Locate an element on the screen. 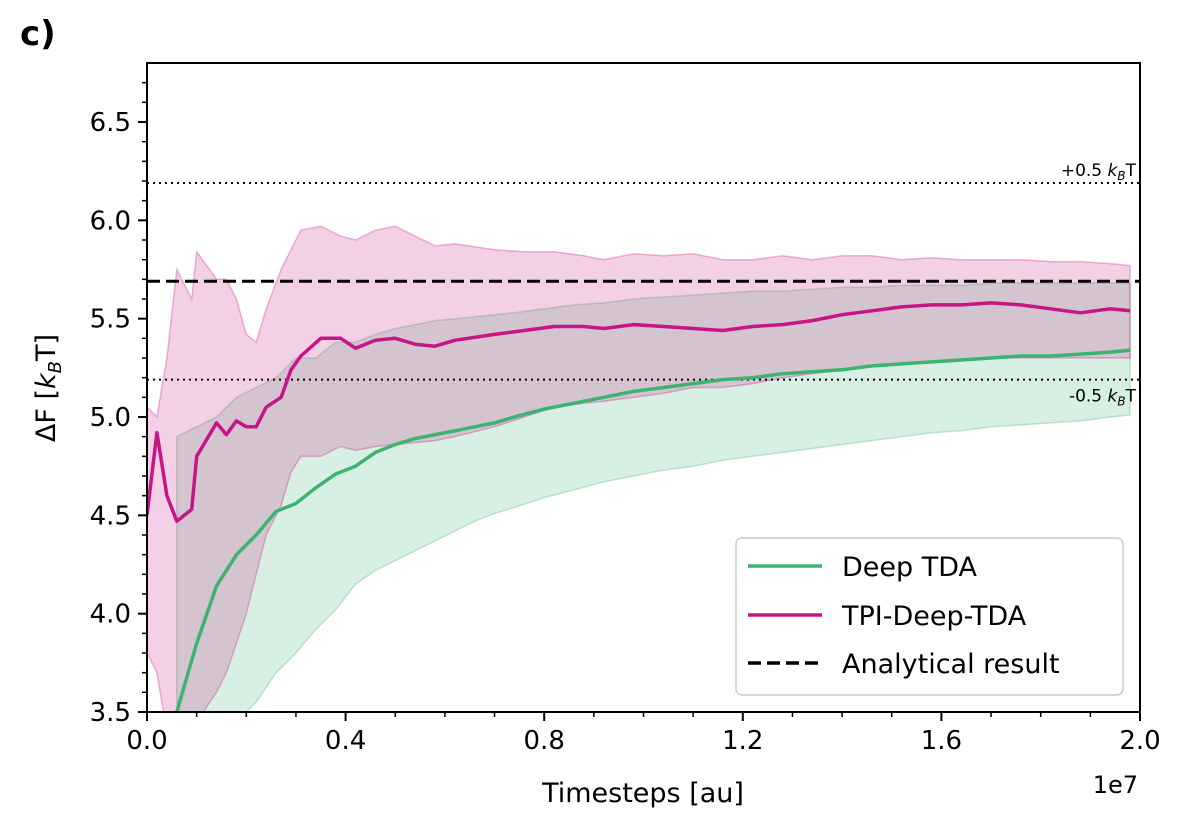  x-tick-label: 0.4 is located at coordinates (345, 741).